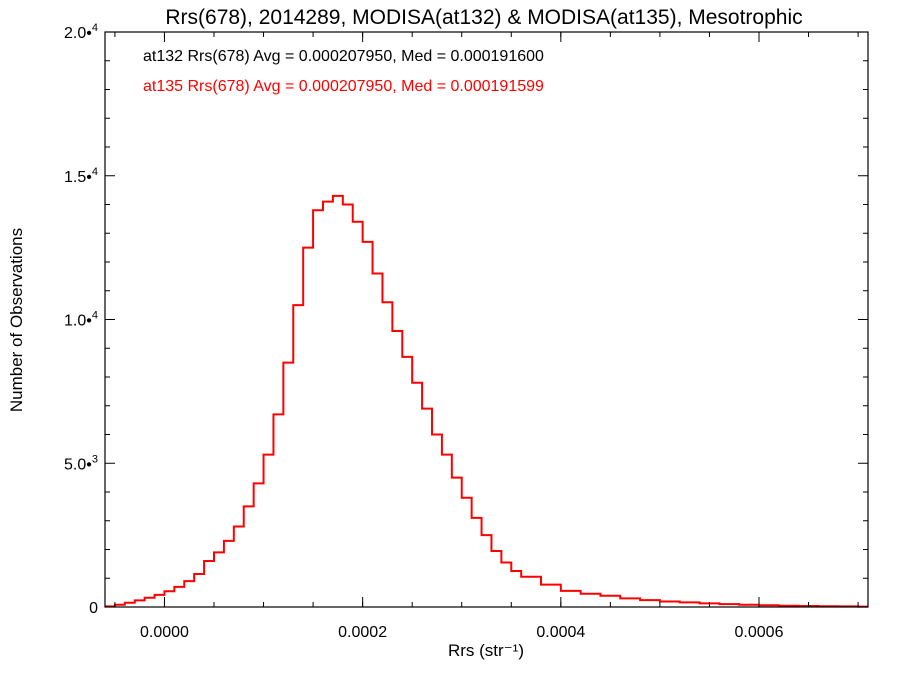  What do you see at coordinates (93, 608) in the screenshot?
I see `y-tick-label: 0` at bounding box center [93, 608].